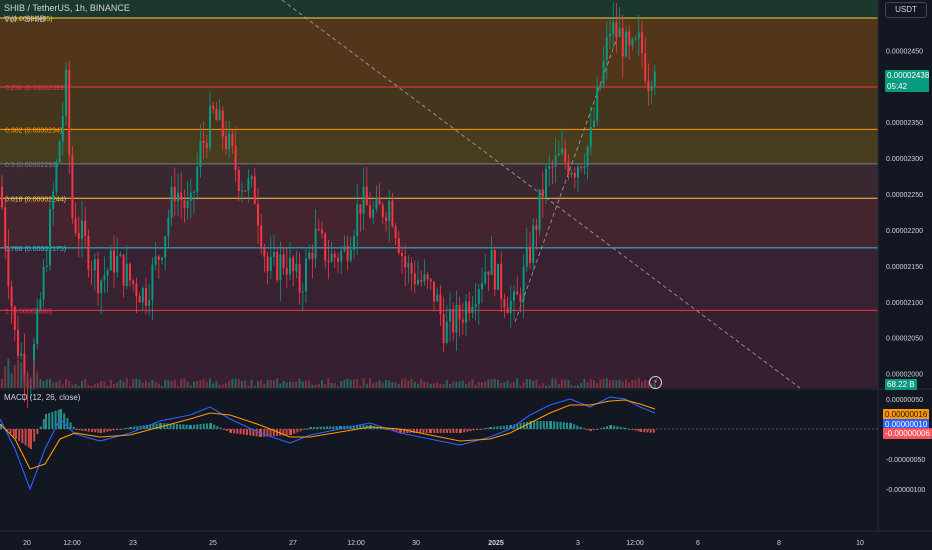  Describe the element at coordinates (67, 8) in the screenshot. I see `symbol-title: SHIB / TetherUS, 1h, BINANCE` at that location.